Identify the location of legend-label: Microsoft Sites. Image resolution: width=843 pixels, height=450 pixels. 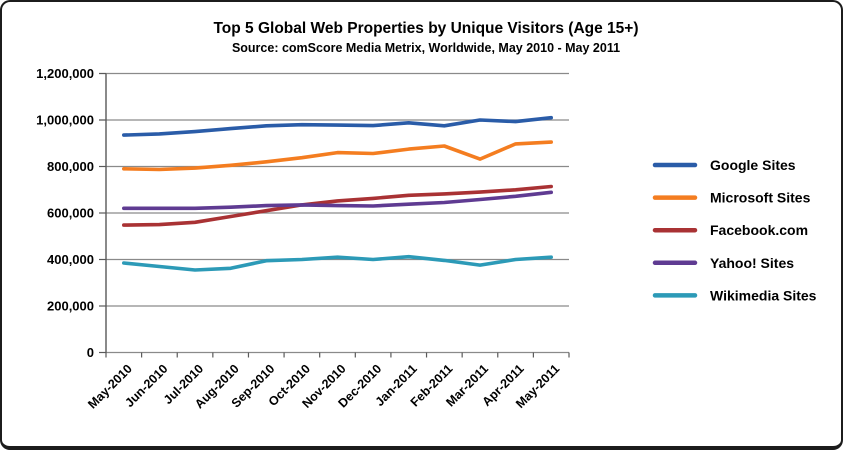
(760, 198).